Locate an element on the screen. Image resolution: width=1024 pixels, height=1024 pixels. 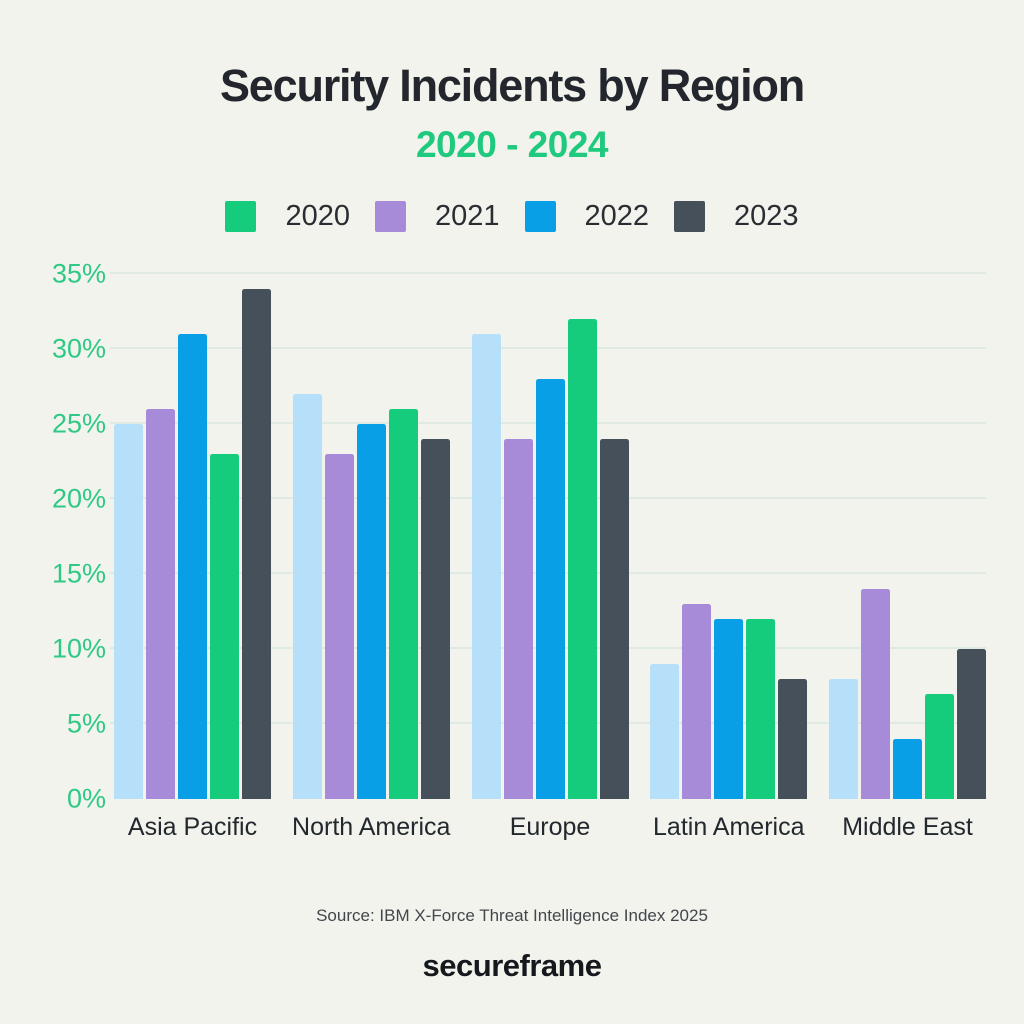
bar-series-1-north-america is located at coordinates (307, 596).